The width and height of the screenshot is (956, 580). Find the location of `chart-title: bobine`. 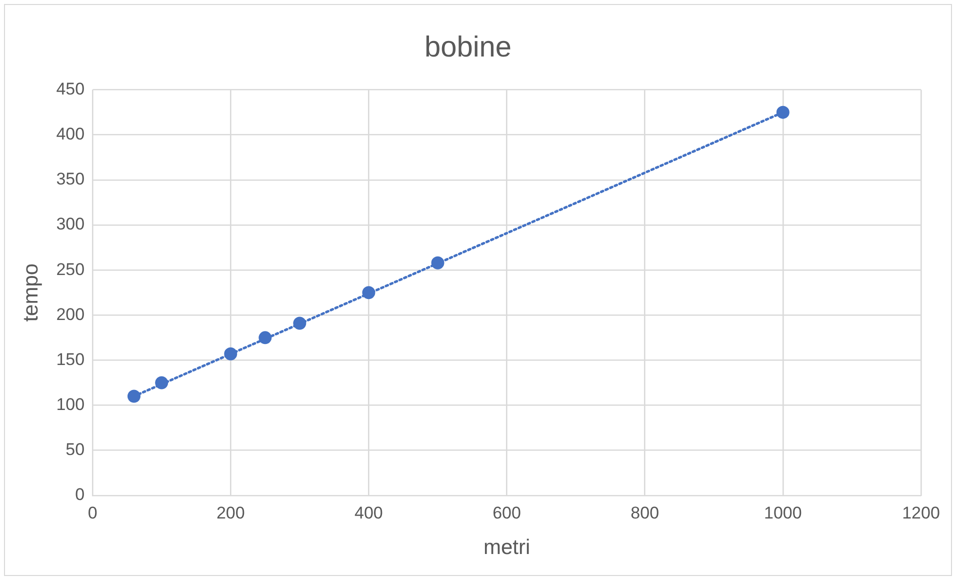

chart-title: bobine is located at coordinates (468, 47).